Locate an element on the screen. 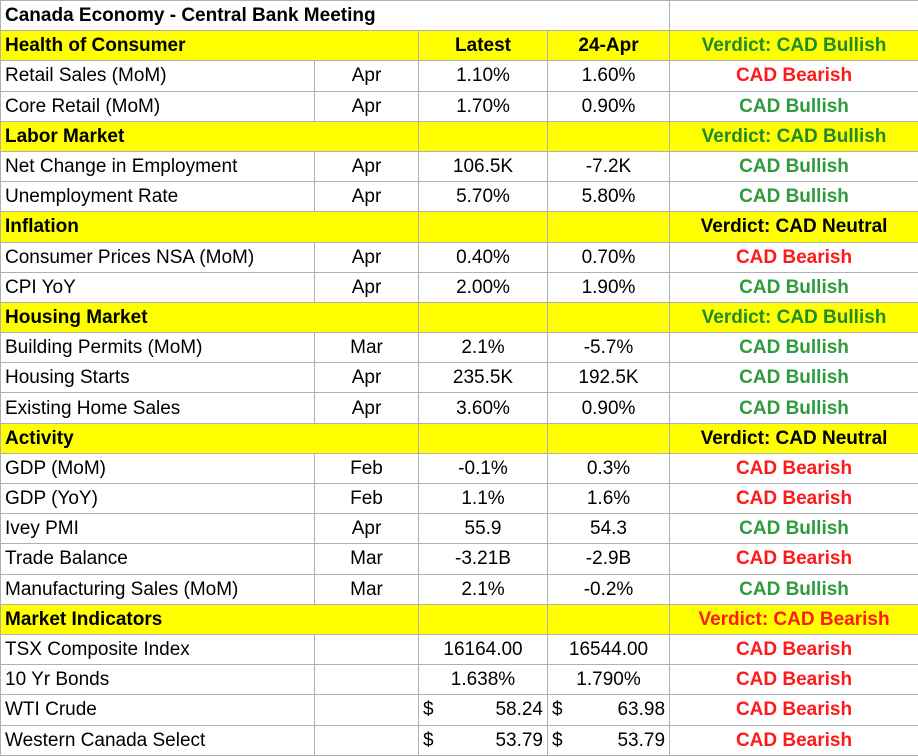  previous-value: 0.70% is located at coordinates (608, 257).